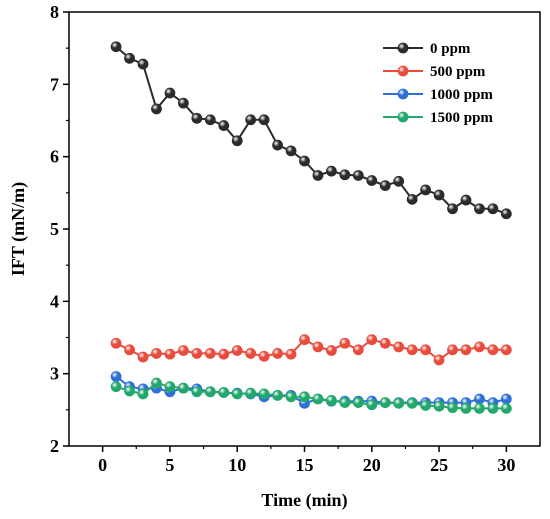  What do you see at coordinates (18, 229) in the screenshot?
I see `y-axis-title: IFT (mN/m)` at bounding box center [18, 229].